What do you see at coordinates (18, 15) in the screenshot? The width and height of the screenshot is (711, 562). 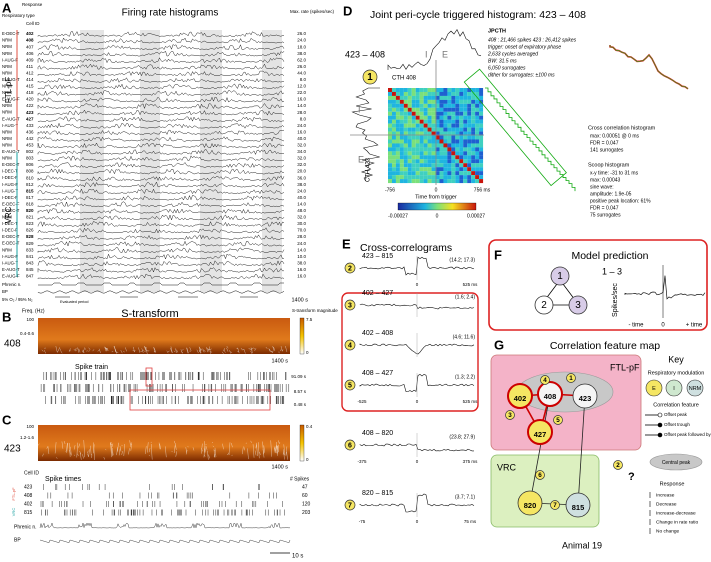 I see `column-header: Respiratory type` at bounding box center [18, 15].